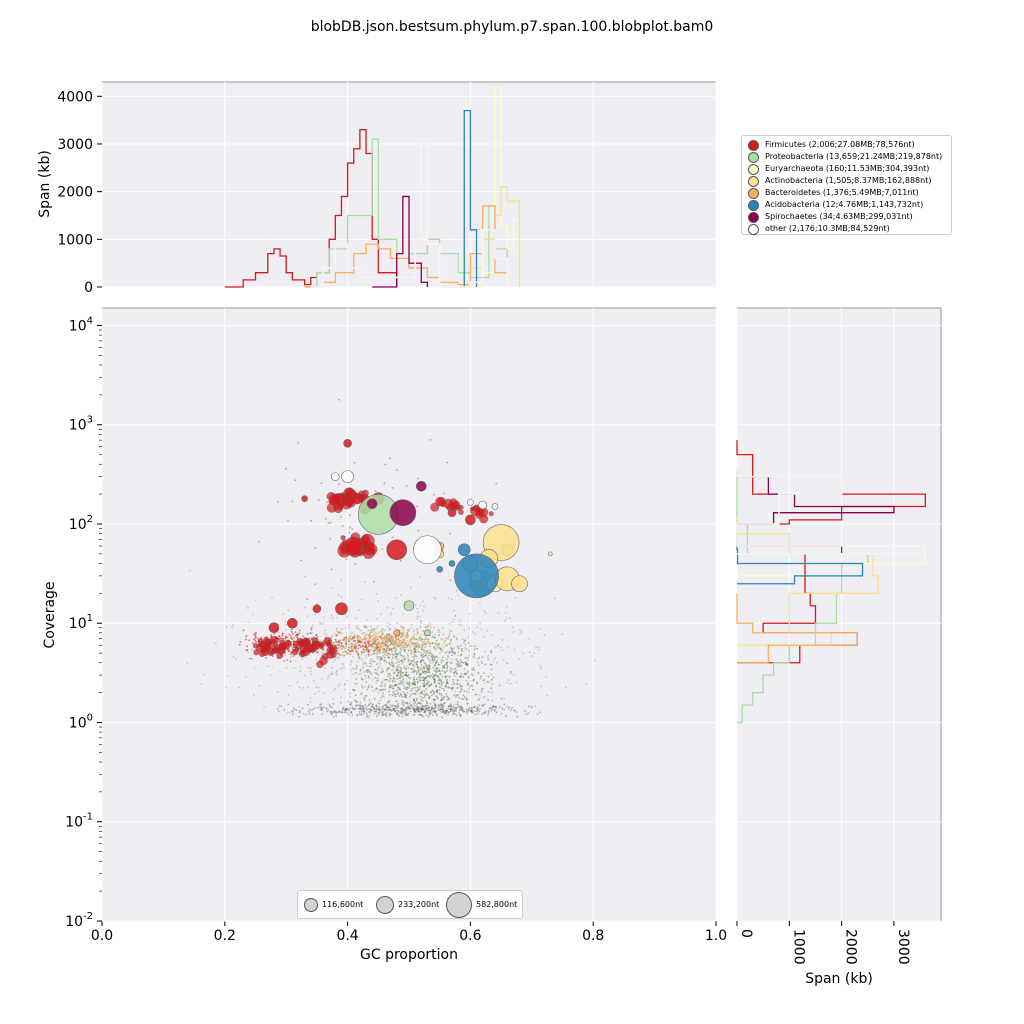 This screenshot has height=1024, width=1024. I want to click on size-legend-label: 233,200nt, so click(419, 904).